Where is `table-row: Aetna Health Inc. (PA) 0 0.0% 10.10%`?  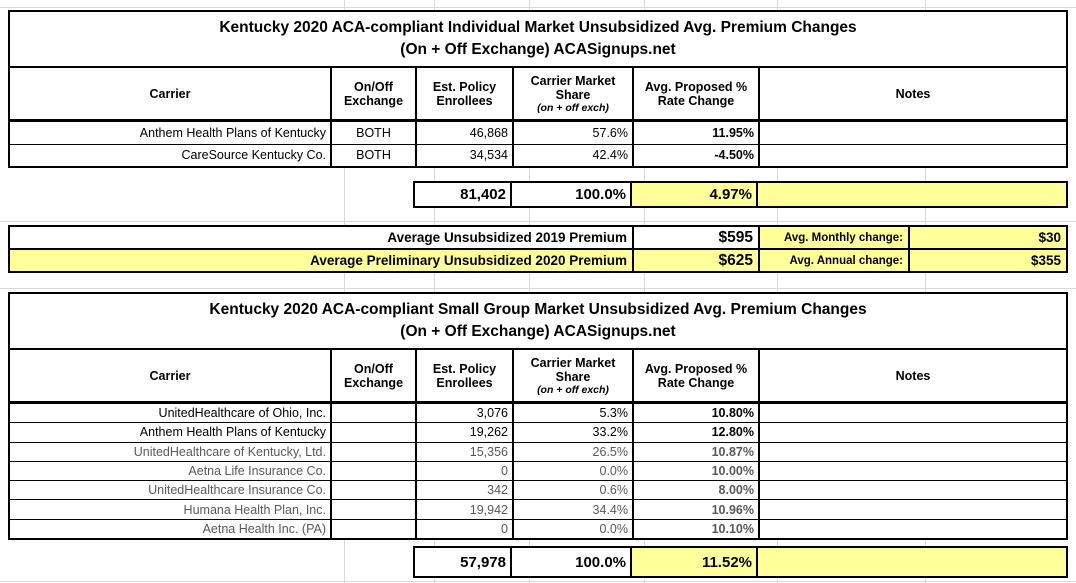 table-row: Aetna Health Inc. (PA) 0 0.0% 10.10% is located at coordinates (538, 528).